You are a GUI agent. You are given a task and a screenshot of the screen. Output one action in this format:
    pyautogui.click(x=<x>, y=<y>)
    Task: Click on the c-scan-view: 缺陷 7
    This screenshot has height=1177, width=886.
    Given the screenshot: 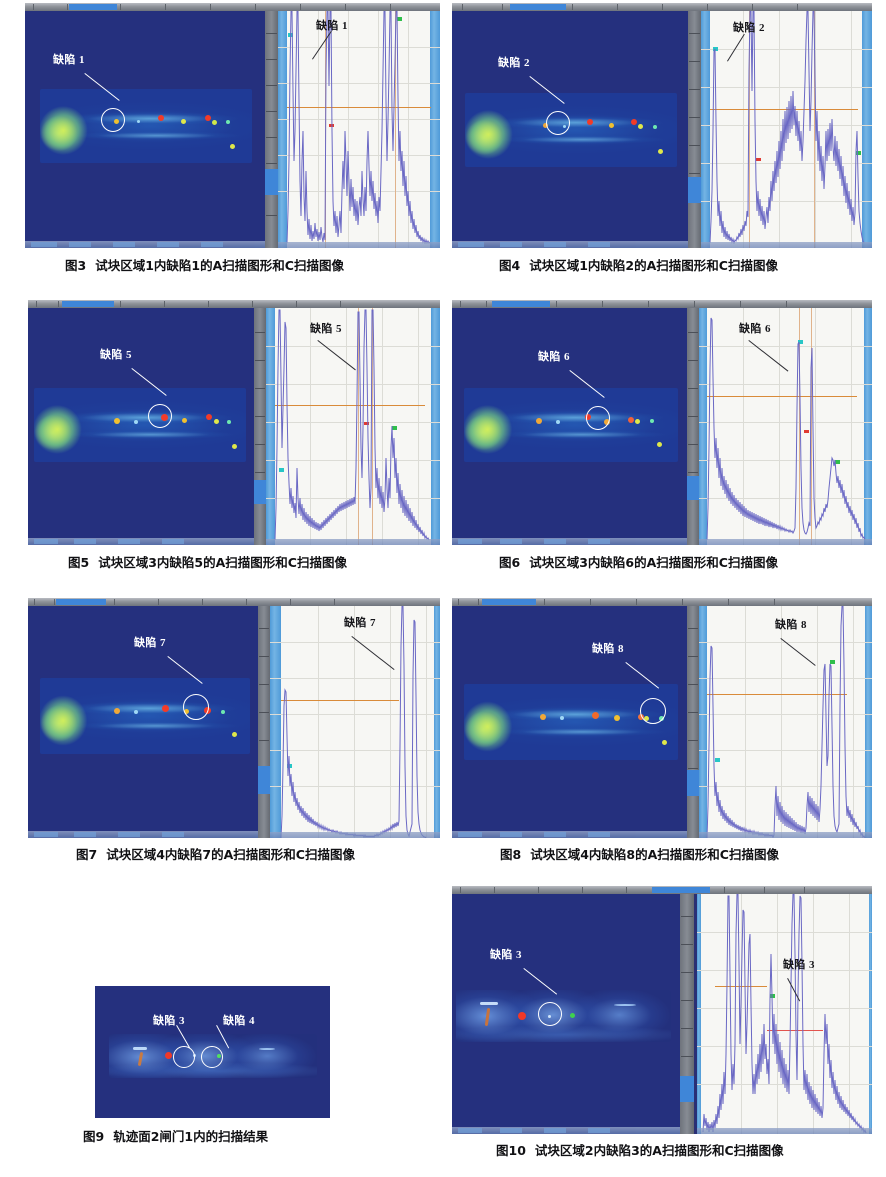 What is the action you would take?
    pyautogui.click(x=143, y=722)
    